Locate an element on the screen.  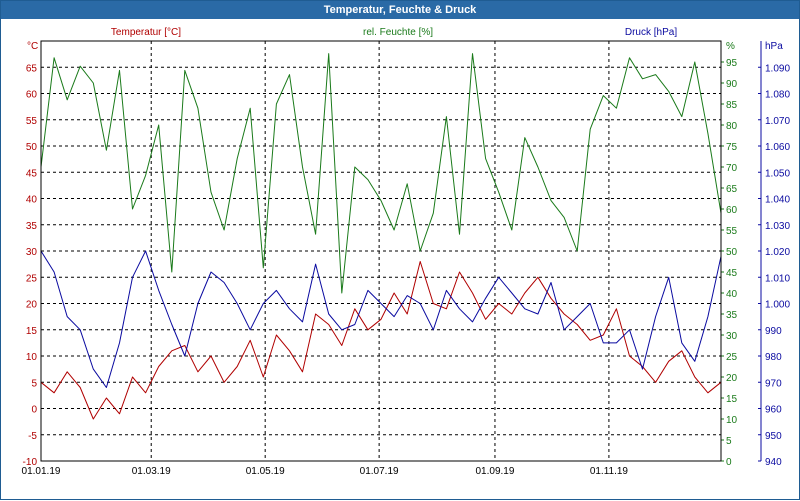
humidity-tick-label: 55 is located at coordinates (732, 231).